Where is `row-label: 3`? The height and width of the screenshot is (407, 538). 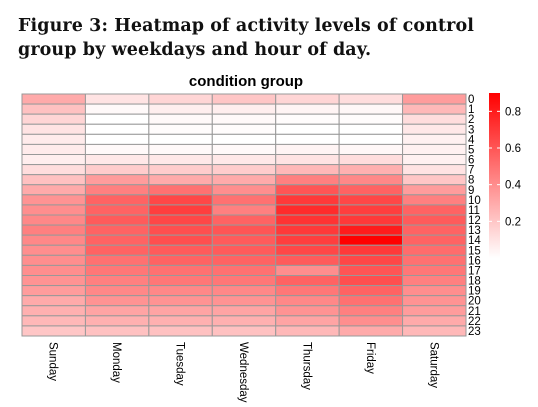
row-label: 3 is located at coordinates (471, 130).